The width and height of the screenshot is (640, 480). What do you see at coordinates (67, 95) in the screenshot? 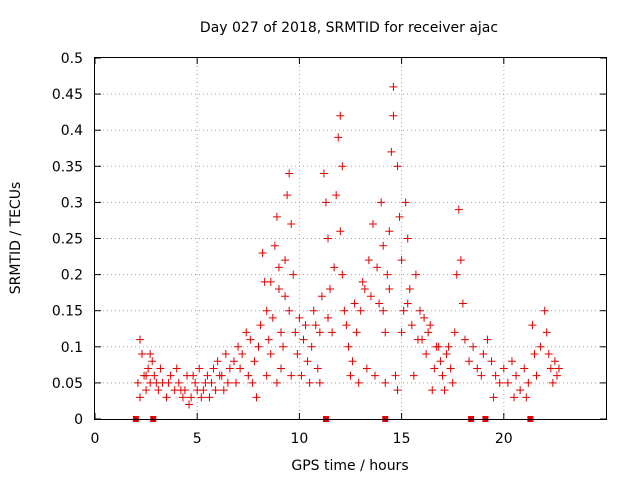
I see `y-tick-label: 0.45` at bounding box center [67, 95].